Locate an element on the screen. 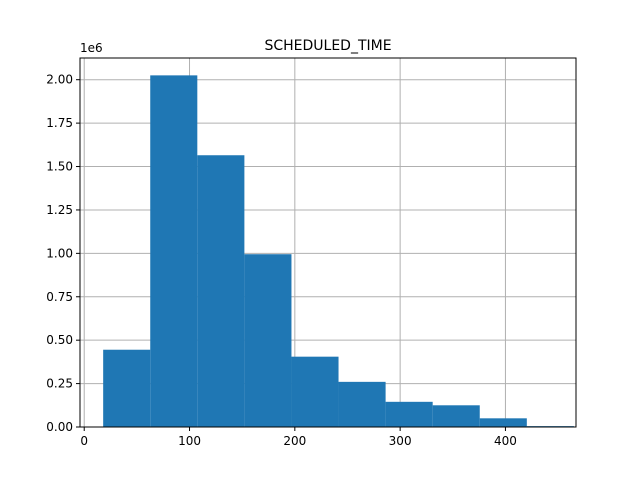 Image resolution: width=640 pixels, height=480 pixels. x-tick-label-1: 100 is located at coordinates (189, 441).